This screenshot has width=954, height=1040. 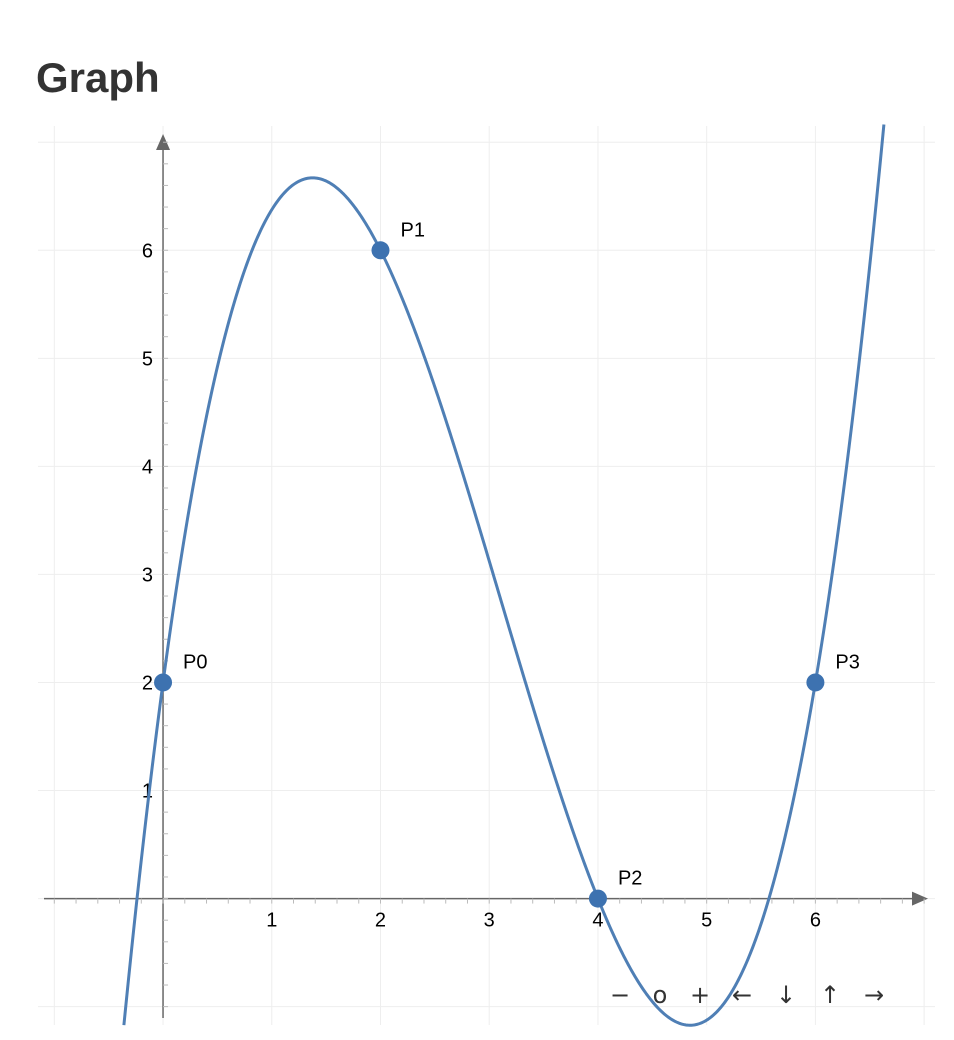 What do you see at coordinates (489, 921) in the screenshot?
I see `x-tick-label: 3` at bounding box center [489, 921].